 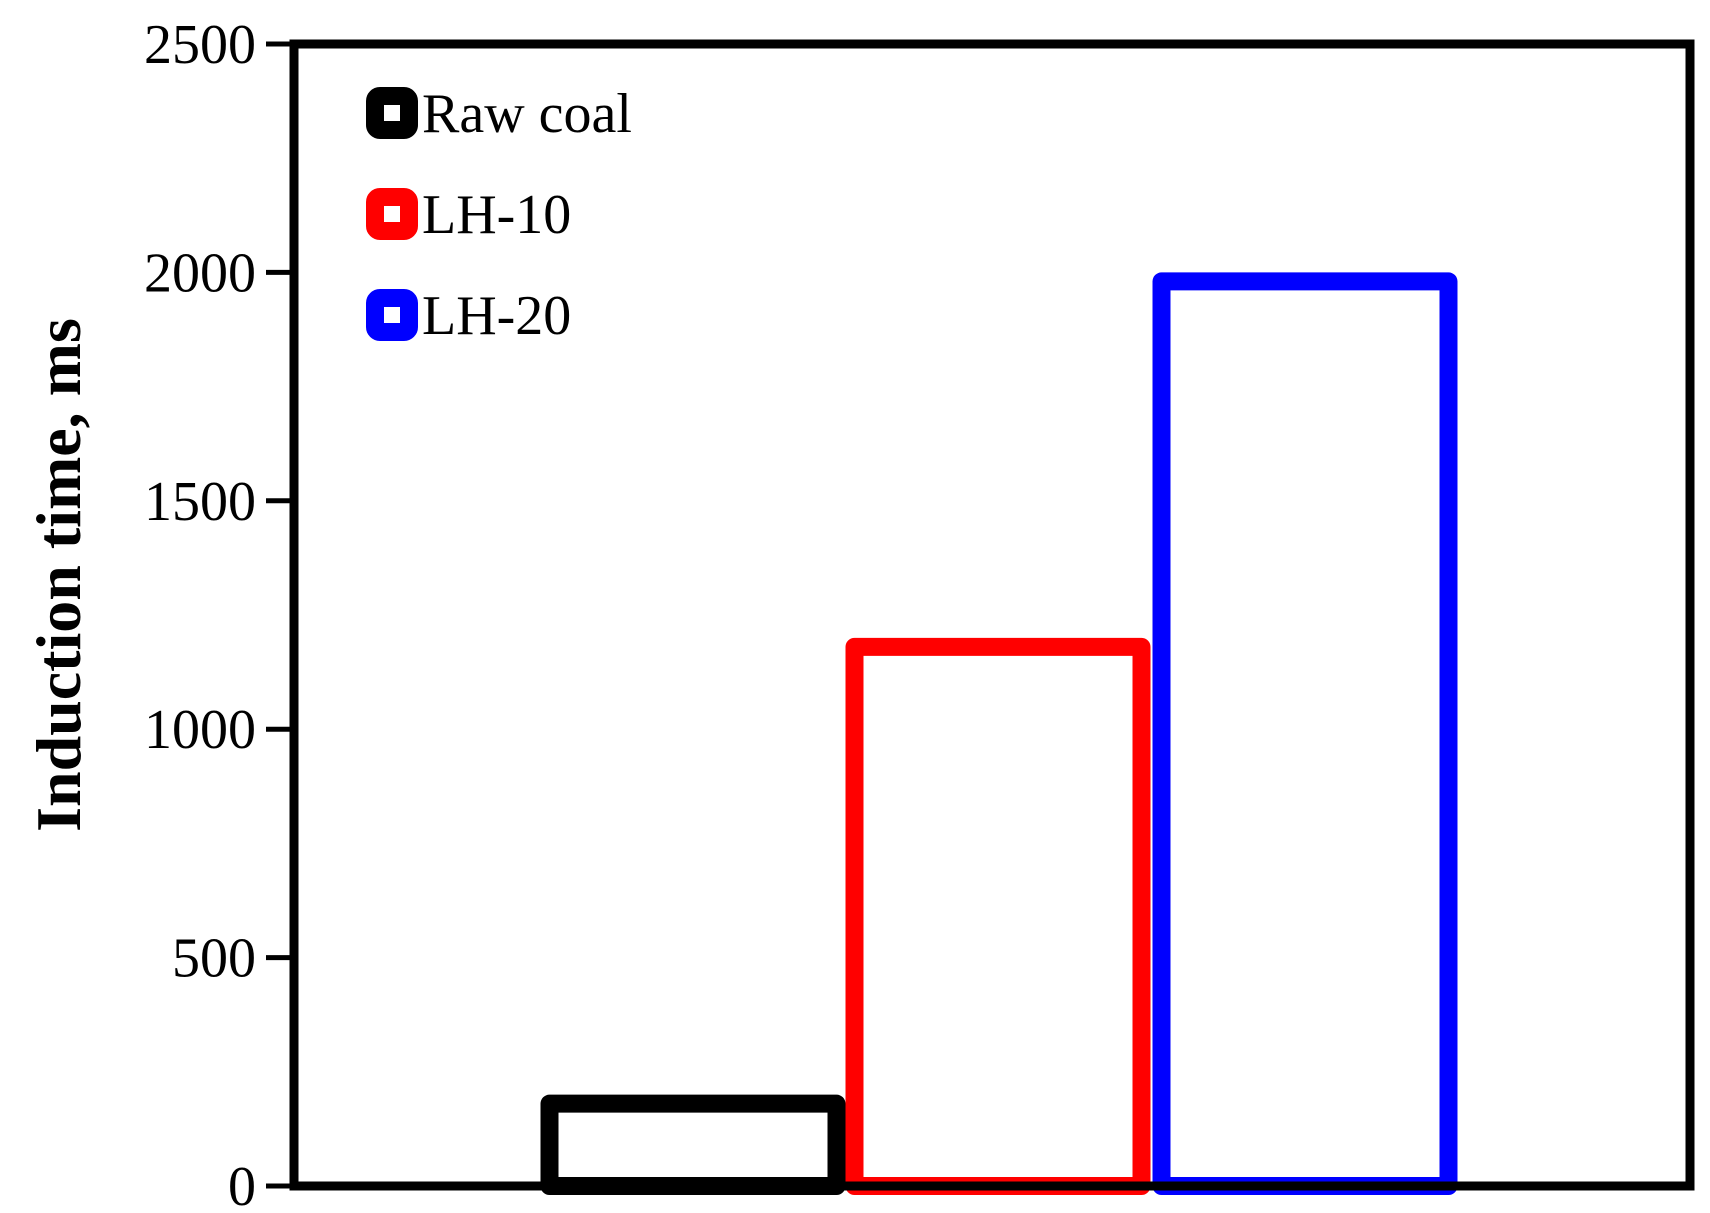 I want to click on legend-label: LH-10, so click(x=496, y=215).